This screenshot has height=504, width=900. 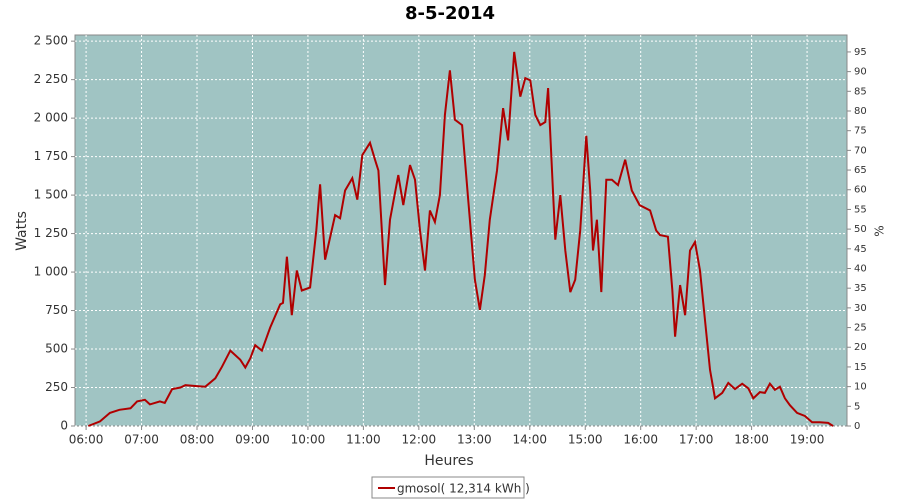 I want to click on chart-title: 8-5-2014, so click(x=450, y=13).